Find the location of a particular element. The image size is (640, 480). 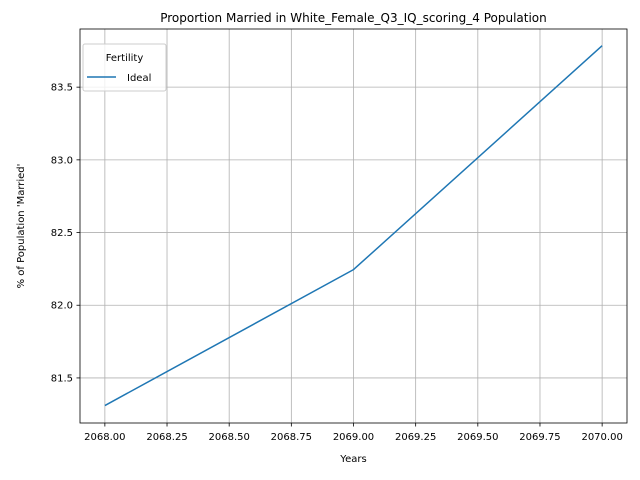

y-tick-label: 83.5 is located at coordinates (62, 88).